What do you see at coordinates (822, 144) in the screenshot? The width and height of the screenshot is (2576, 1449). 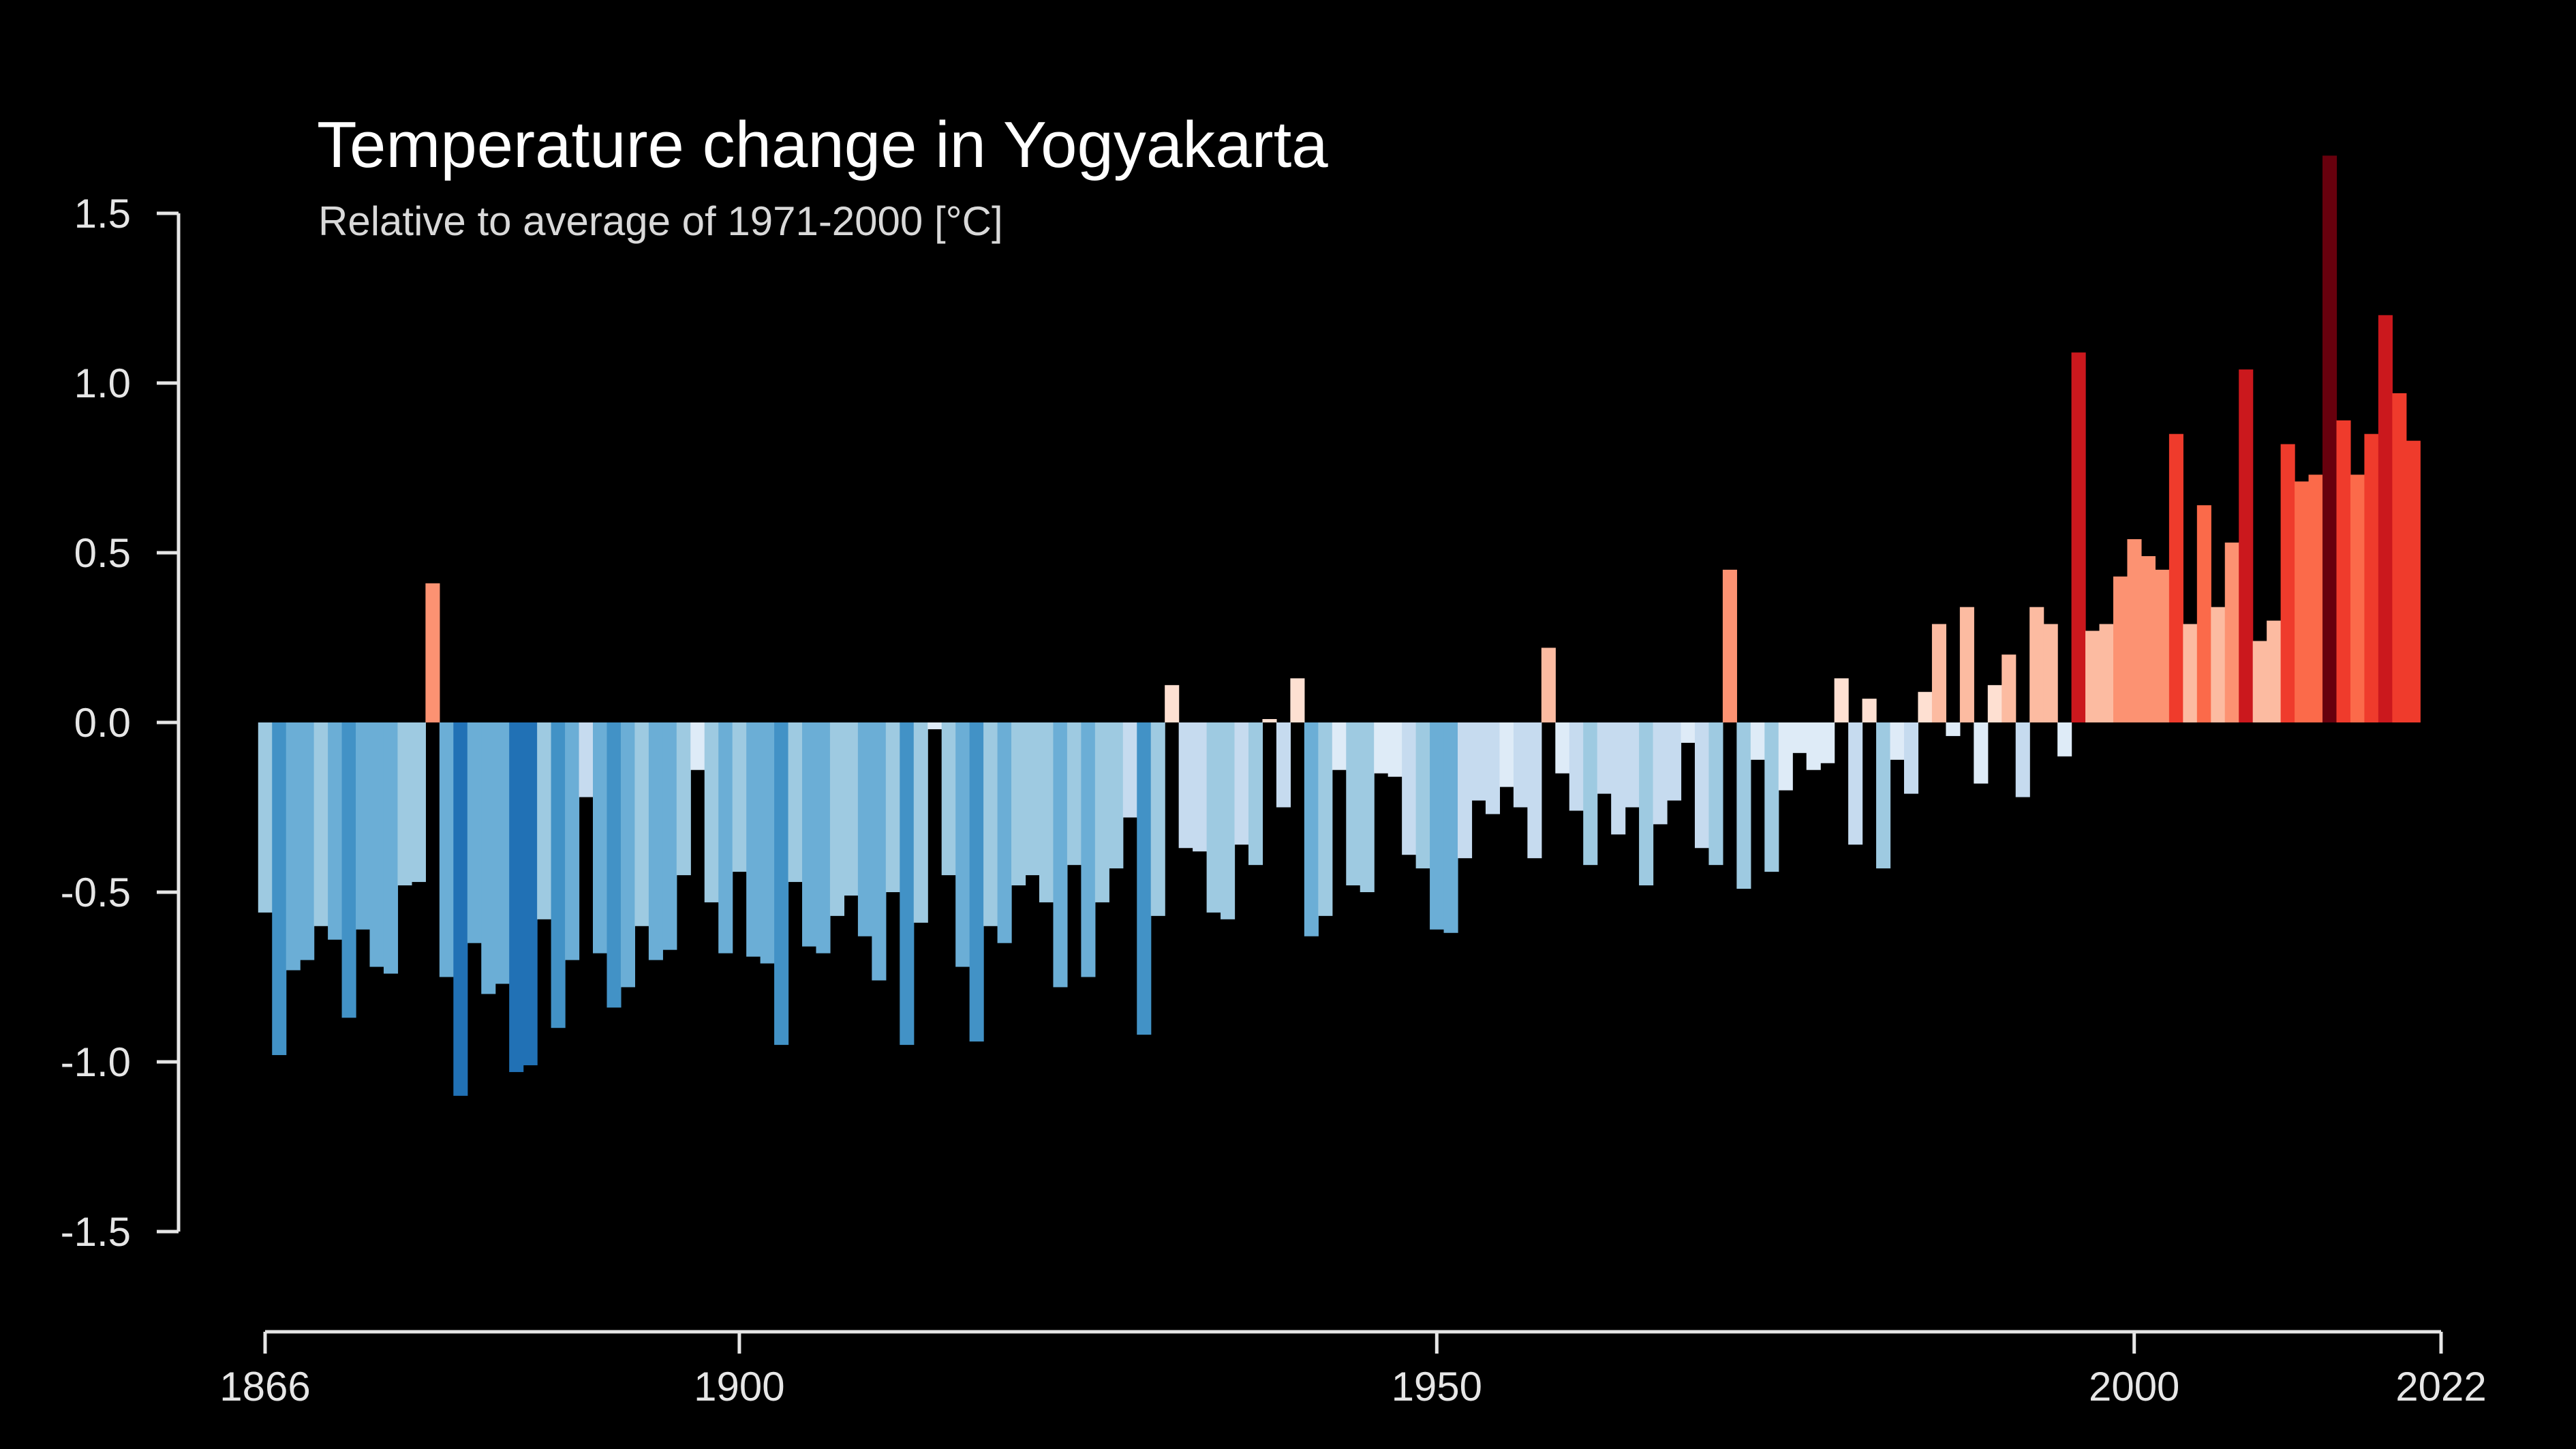 I see `chart-title: Temperature change in Yogyakarta` at bounding box center [822, 144].